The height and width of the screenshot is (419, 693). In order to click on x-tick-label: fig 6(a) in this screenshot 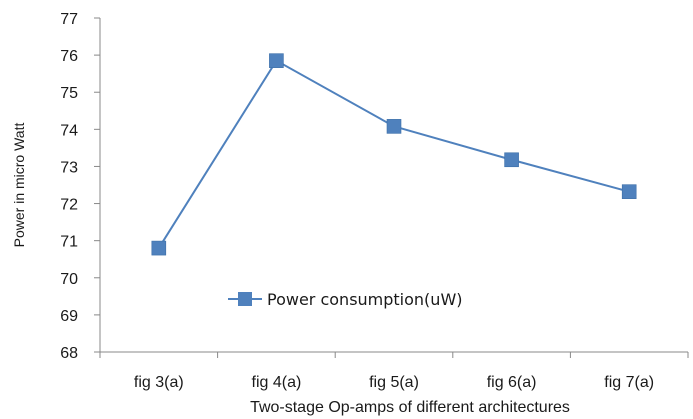, I will do `click(512, 382)`.